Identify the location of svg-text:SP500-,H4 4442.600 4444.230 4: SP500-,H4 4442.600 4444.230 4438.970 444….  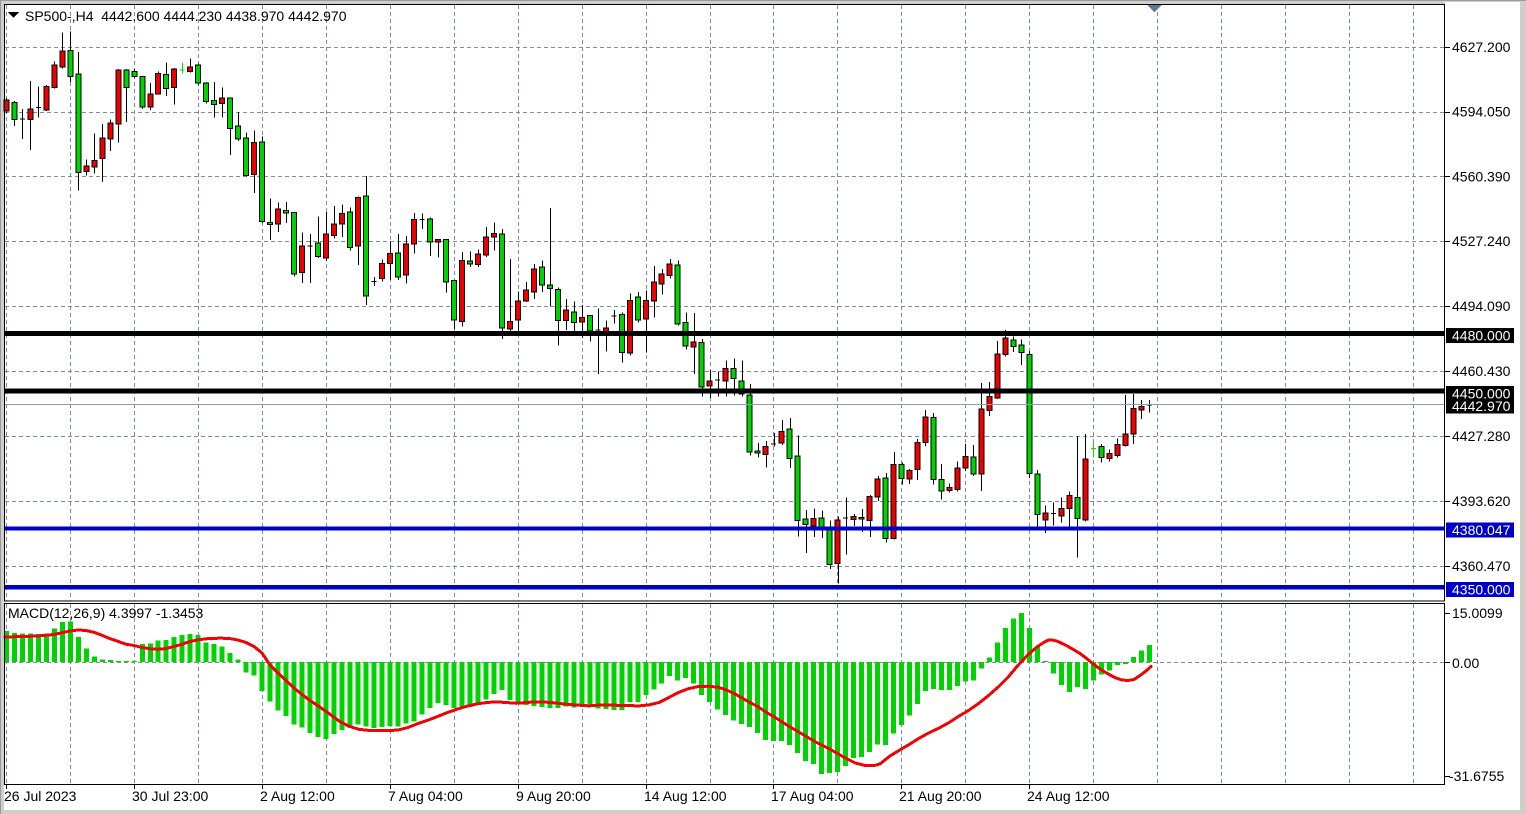
(186, 16).